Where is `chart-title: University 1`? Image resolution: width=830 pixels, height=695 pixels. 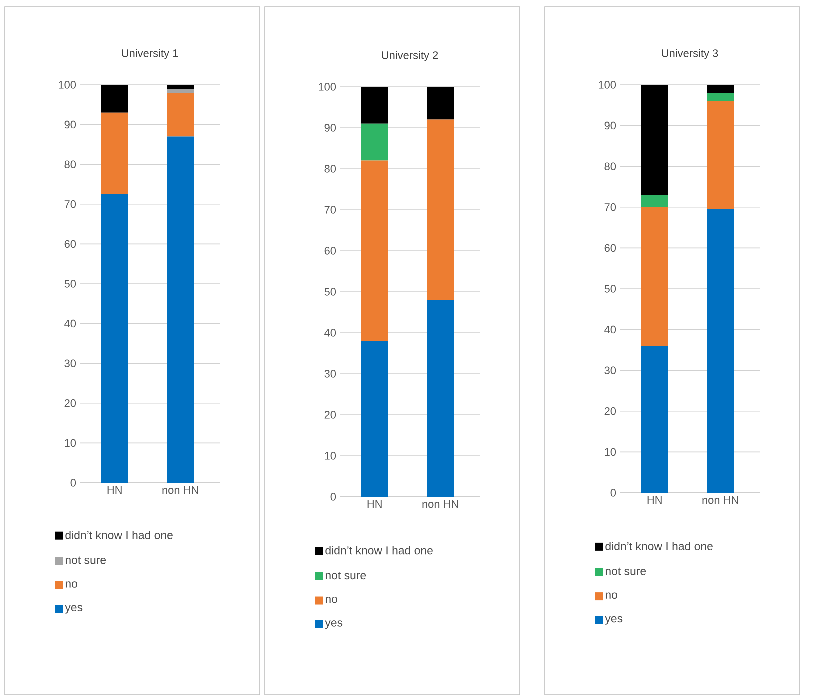
chart-title: University 1 is located at coordinates (150, 54).